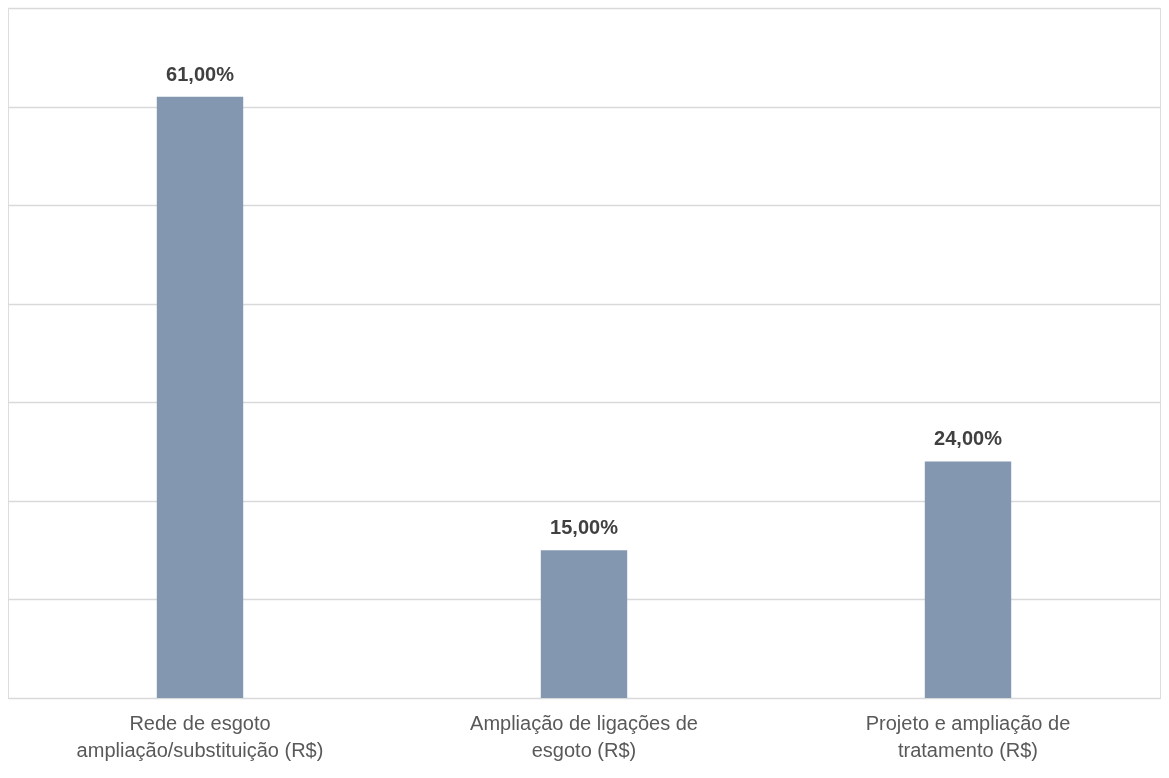 The width and height of the screenshot is (1169, 778). What do you see at coordinates (584, 527) in the screenshot?
I see `data-label: 15,00%` at bounding box center [584, 527].